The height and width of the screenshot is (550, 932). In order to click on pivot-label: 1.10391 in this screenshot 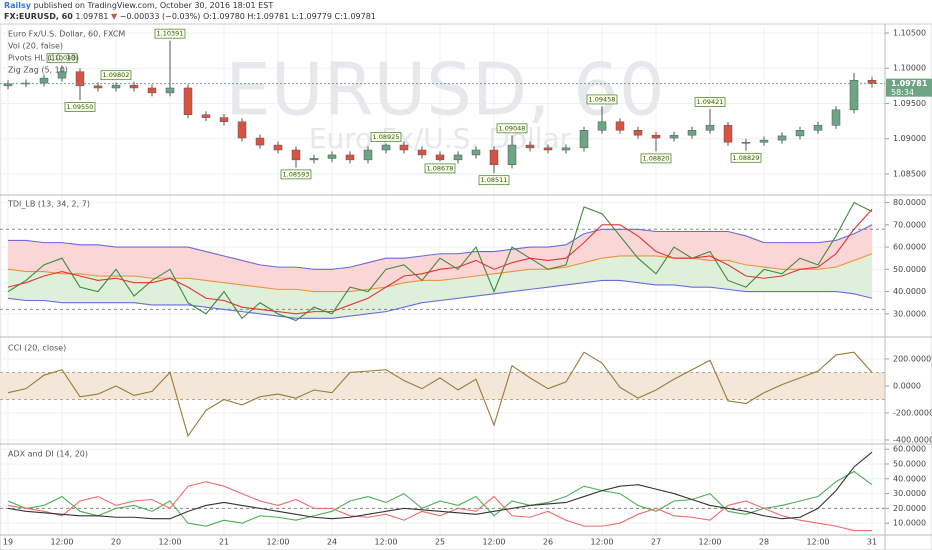, I will do `click(170, 34)`.